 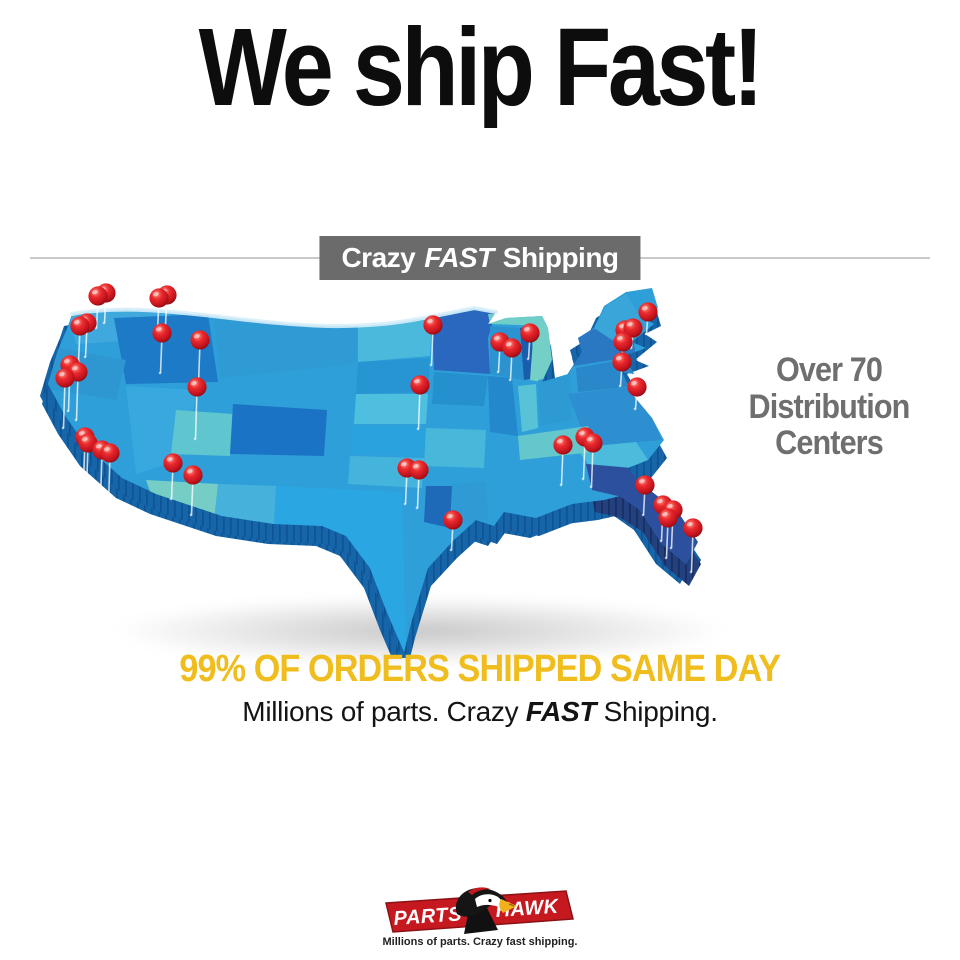 What do you see at coordinates (480, 942) in the screenshot?
I see `logo-tagline: Millions of parts. Crazy fast shipping.` at bounding box center [480, 942].